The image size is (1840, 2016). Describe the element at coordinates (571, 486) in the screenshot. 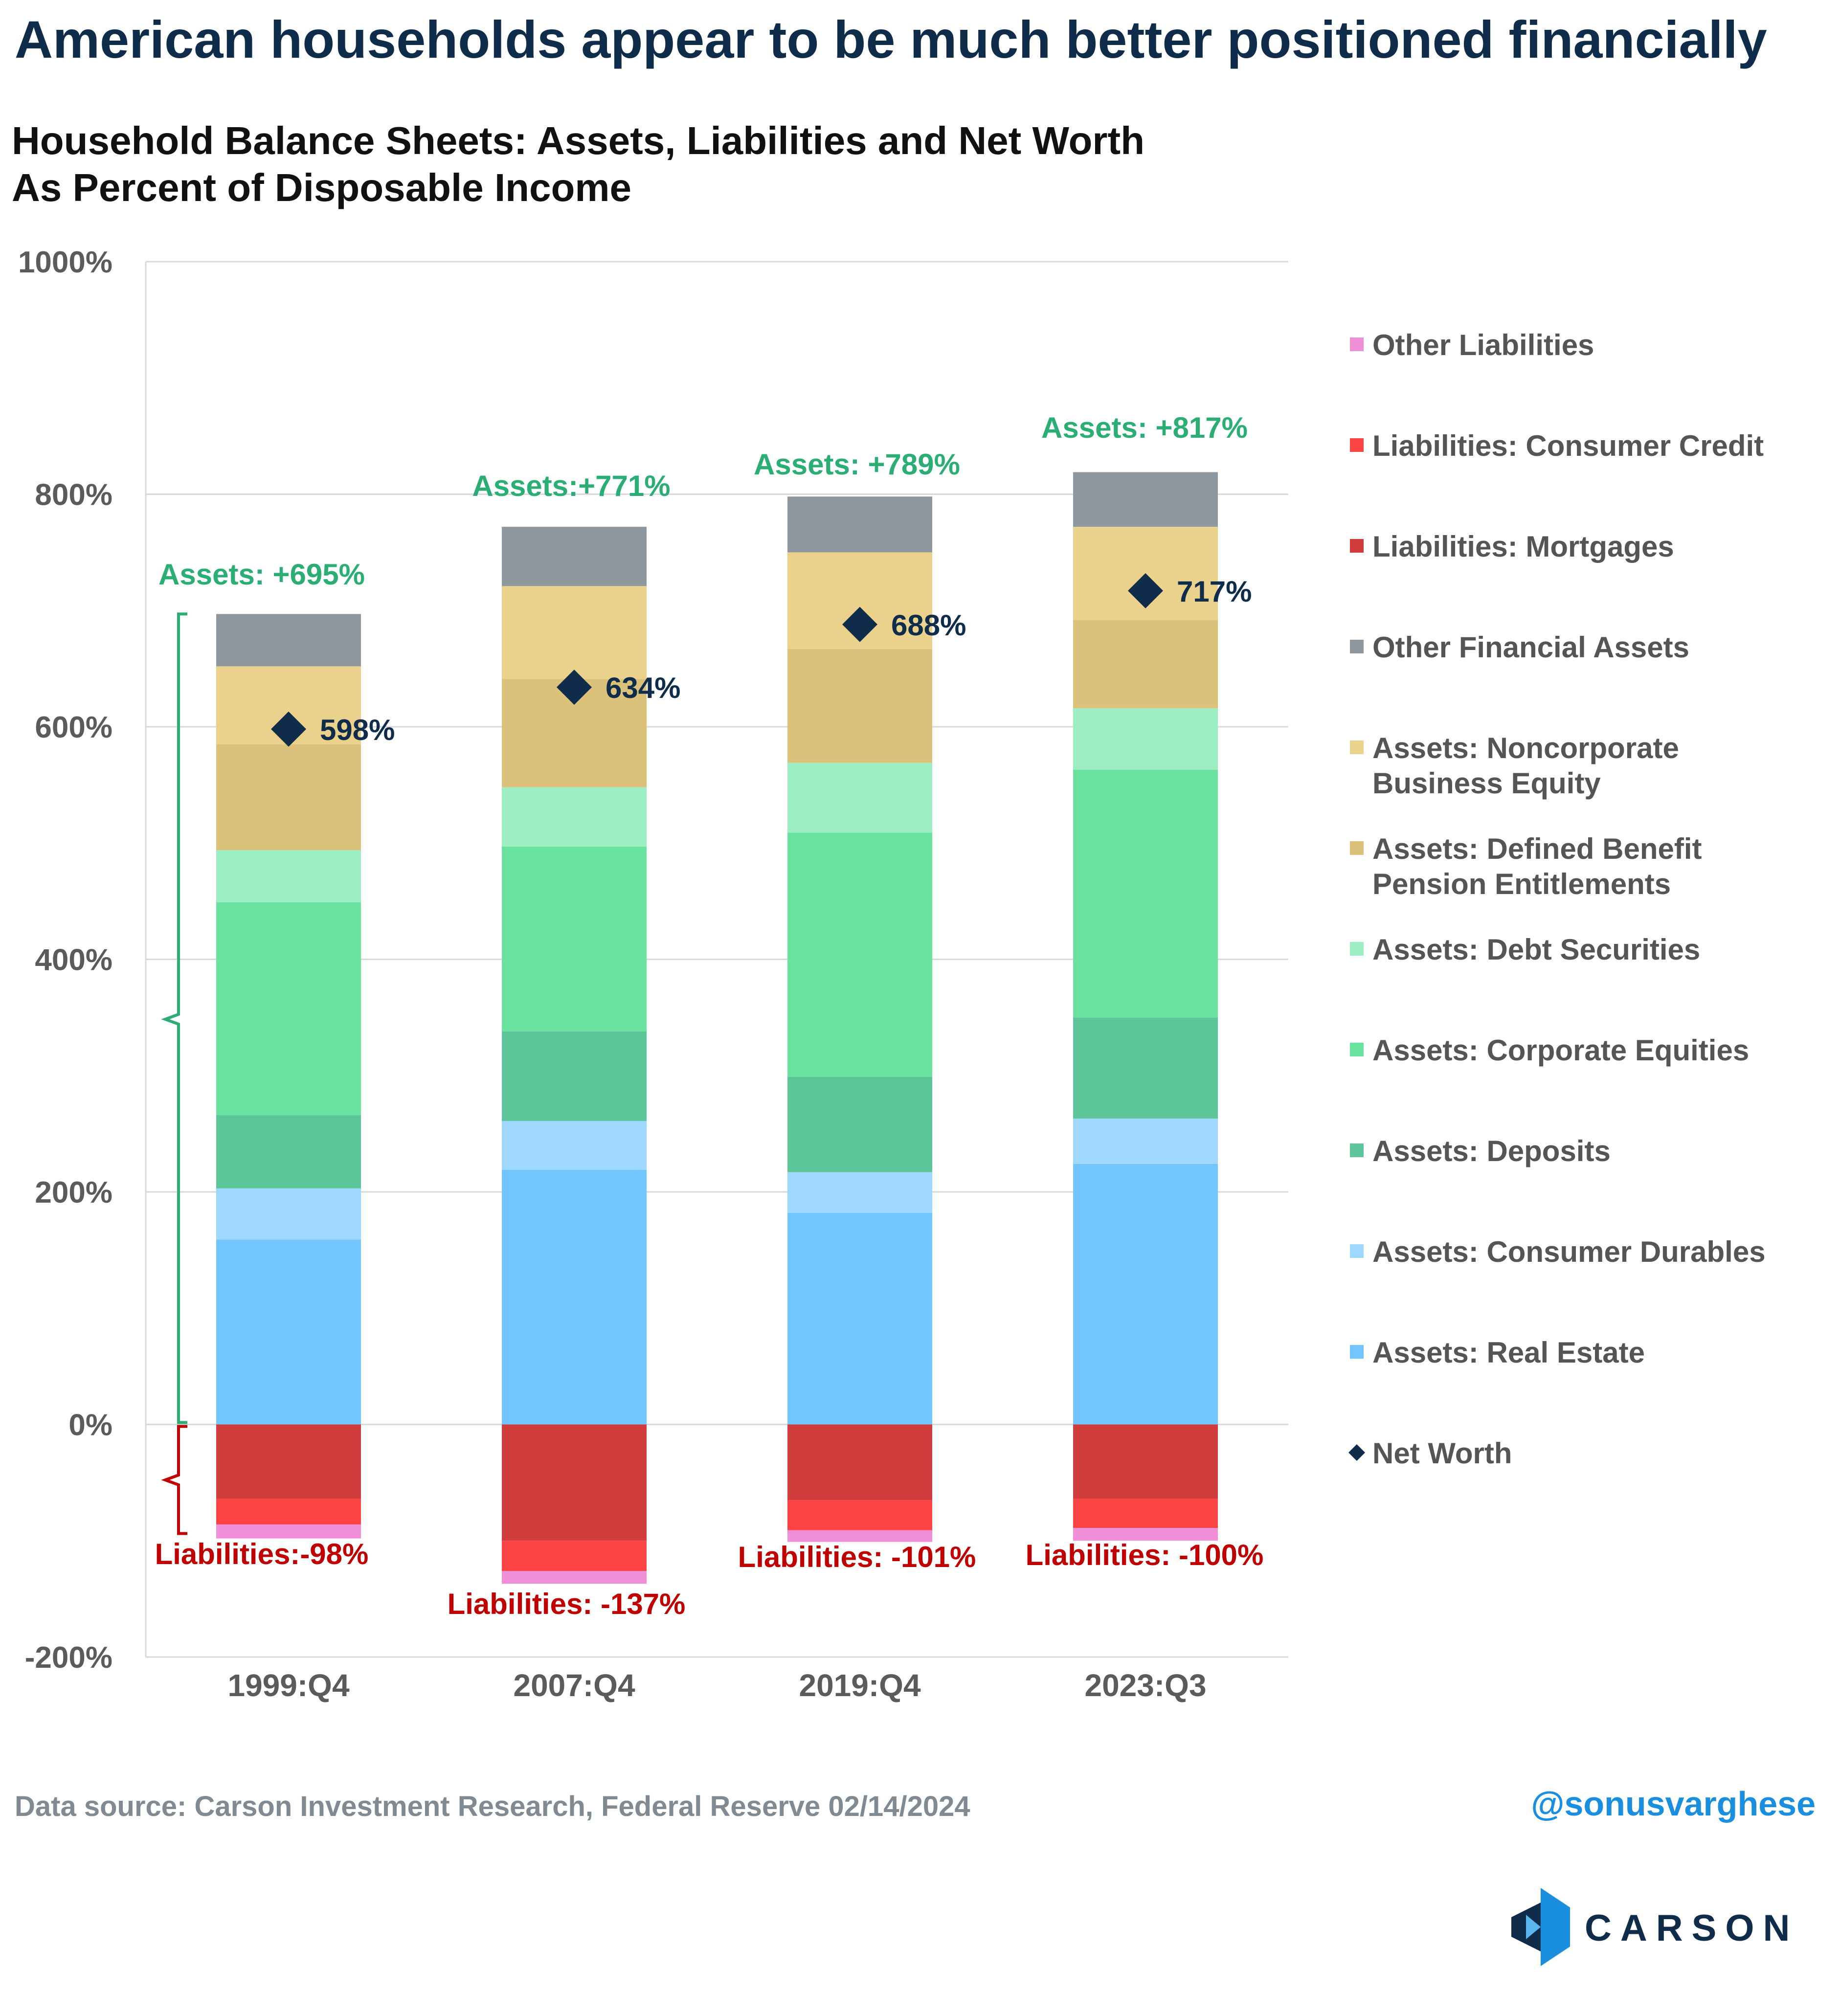

I see `assets-total-label: Assets:+771%` at that location.